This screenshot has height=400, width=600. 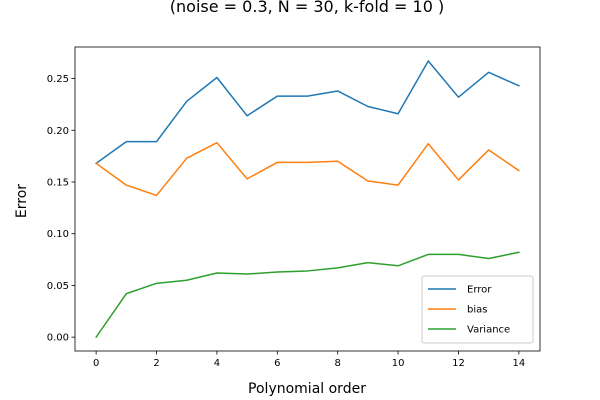 What do you see at coordinates (61, 209) in the screenshot?
I see `y-axis: 0.00 0.05 0.10 0.15 0.20 0.25` at bounding box center [61, 209].